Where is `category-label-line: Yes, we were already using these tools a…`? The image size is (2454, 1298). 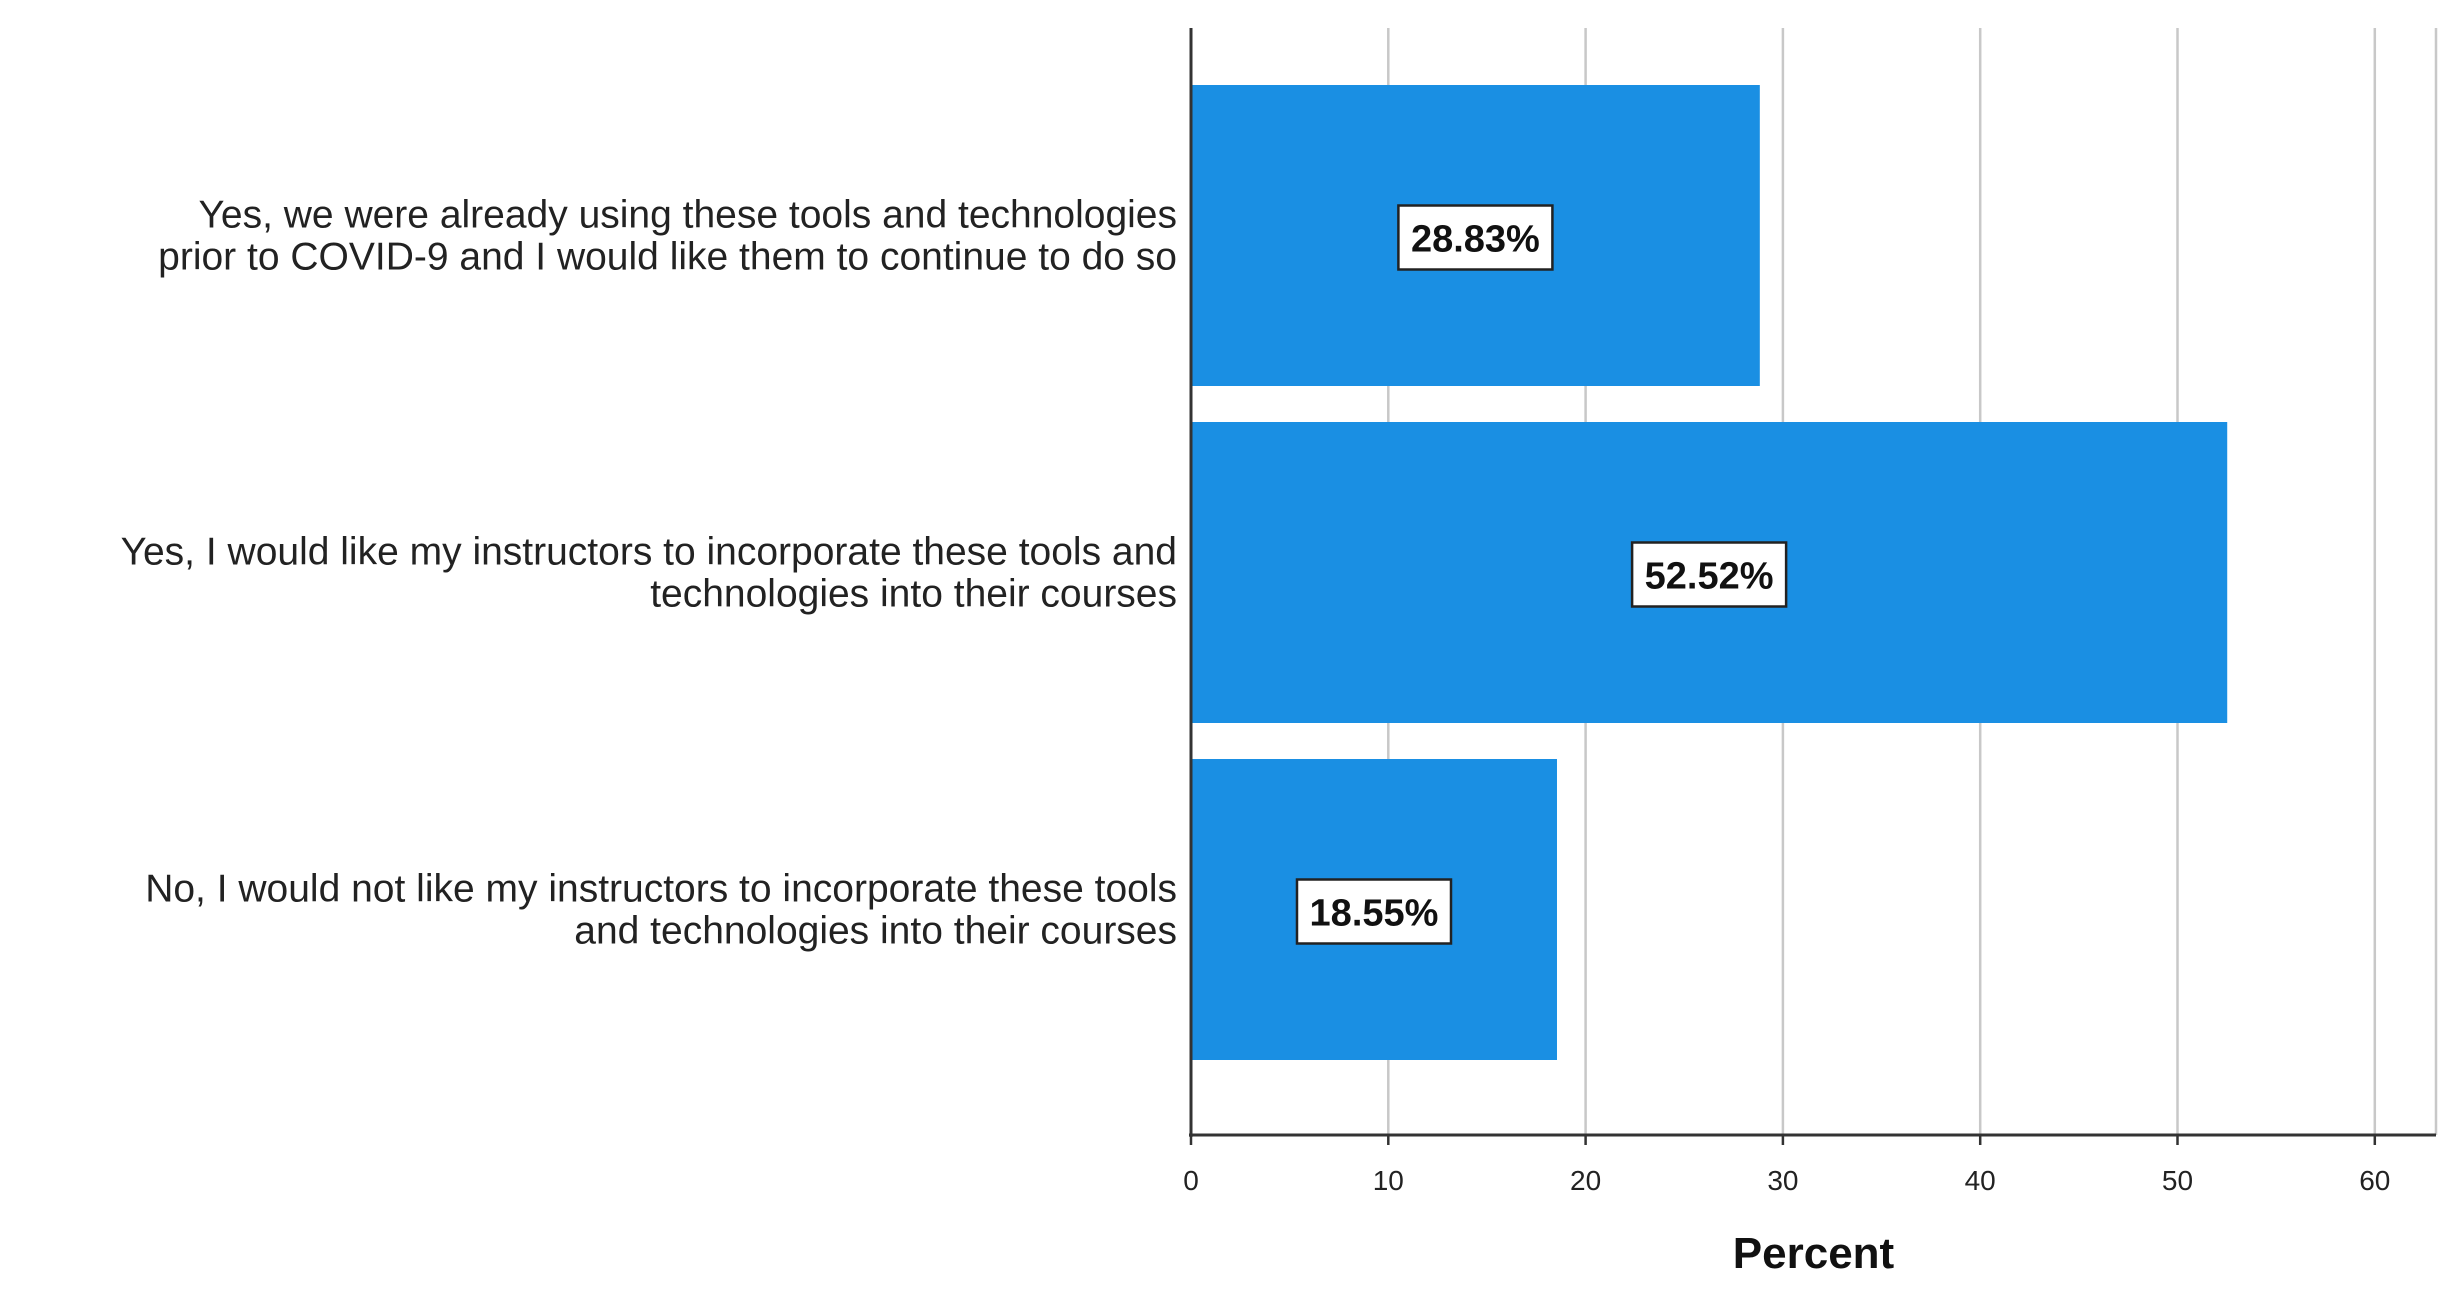
category-label-line: Yes, we were already using these tools a… is located at coordinates (687, 215).